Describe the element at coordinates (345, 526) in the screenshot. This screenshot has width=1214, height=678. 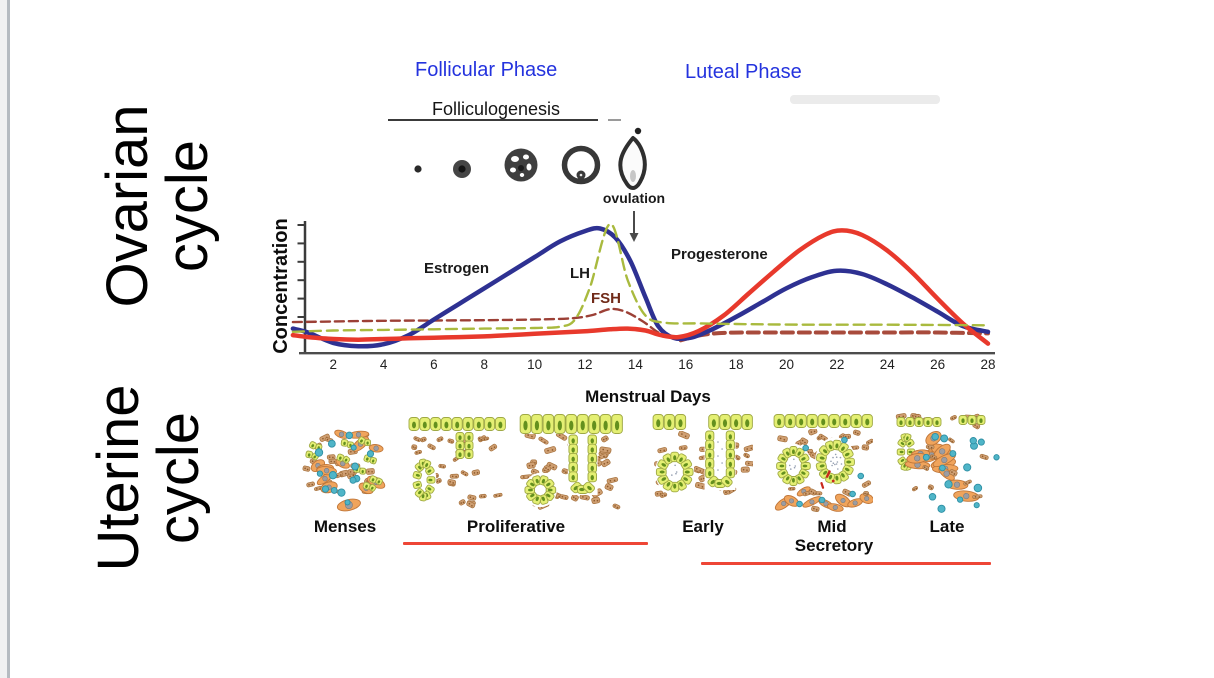
I see `menses-label: Menses` at that location.